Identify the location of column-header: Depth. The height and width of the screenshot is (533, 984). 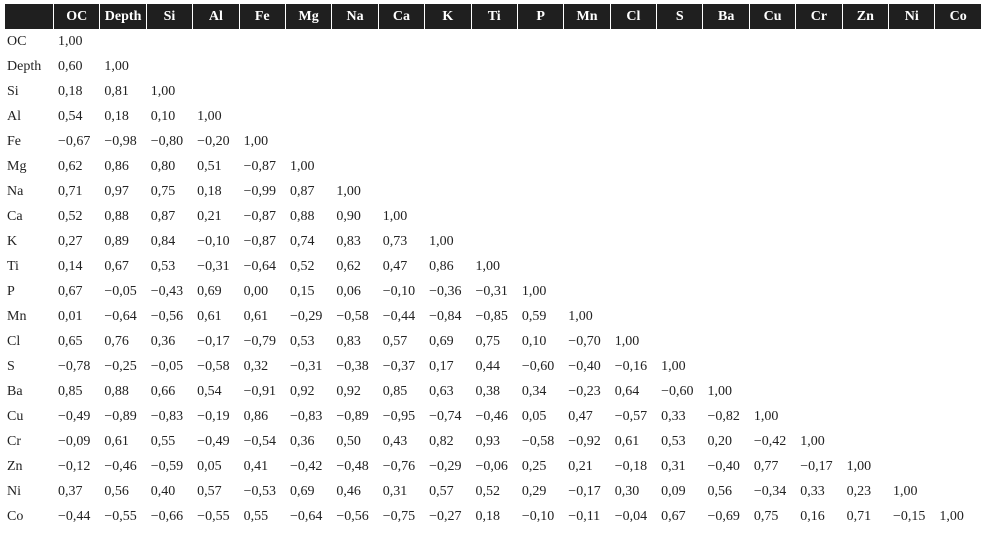
(123, 16).